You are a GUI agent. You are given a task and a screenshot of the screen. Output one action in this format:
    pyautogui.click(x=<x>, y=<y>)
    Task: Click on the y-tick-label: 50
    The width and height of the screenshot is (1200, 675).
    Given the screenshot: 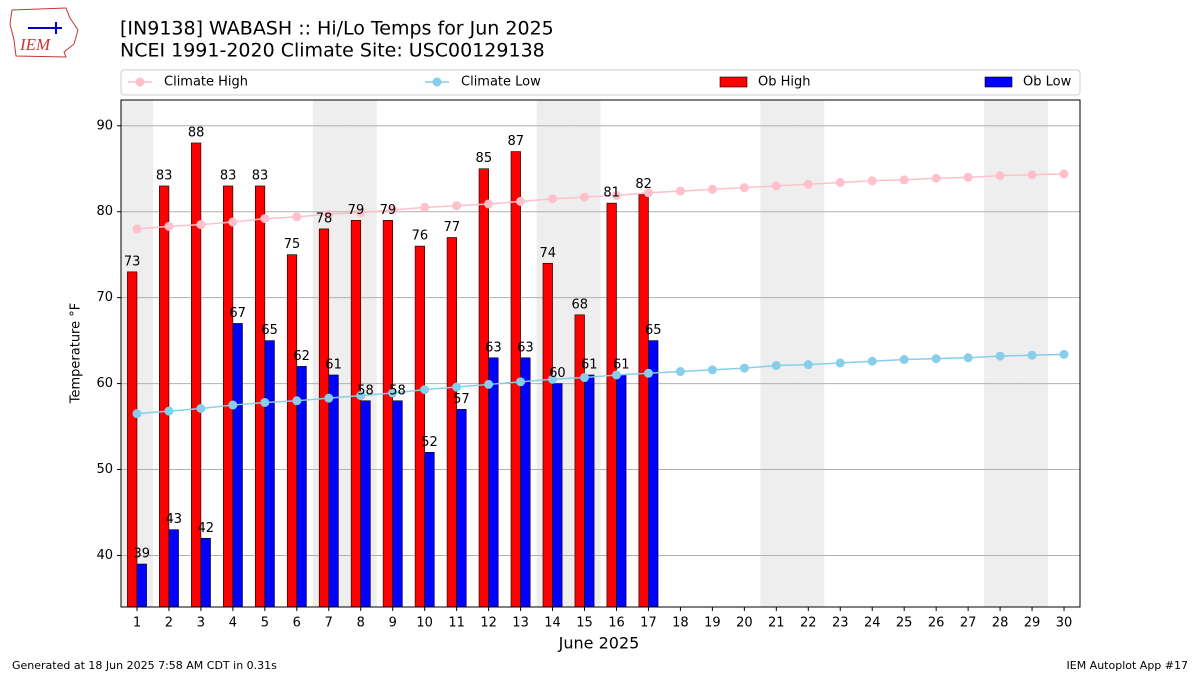 What is the action you would take?
    pyautogui.click(x=104, y=469)
    